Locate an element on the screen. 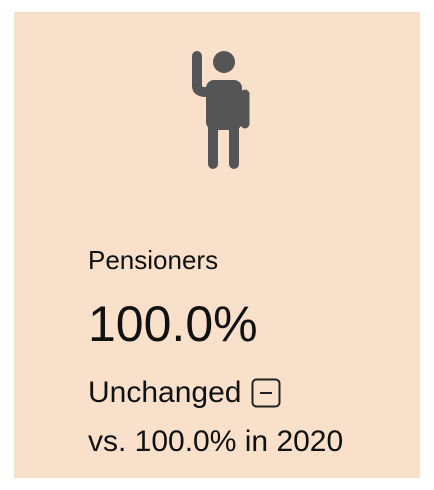 This screenshot has height=490, width=434. stat-value: 100.0% is located at coordinates (173, 324).